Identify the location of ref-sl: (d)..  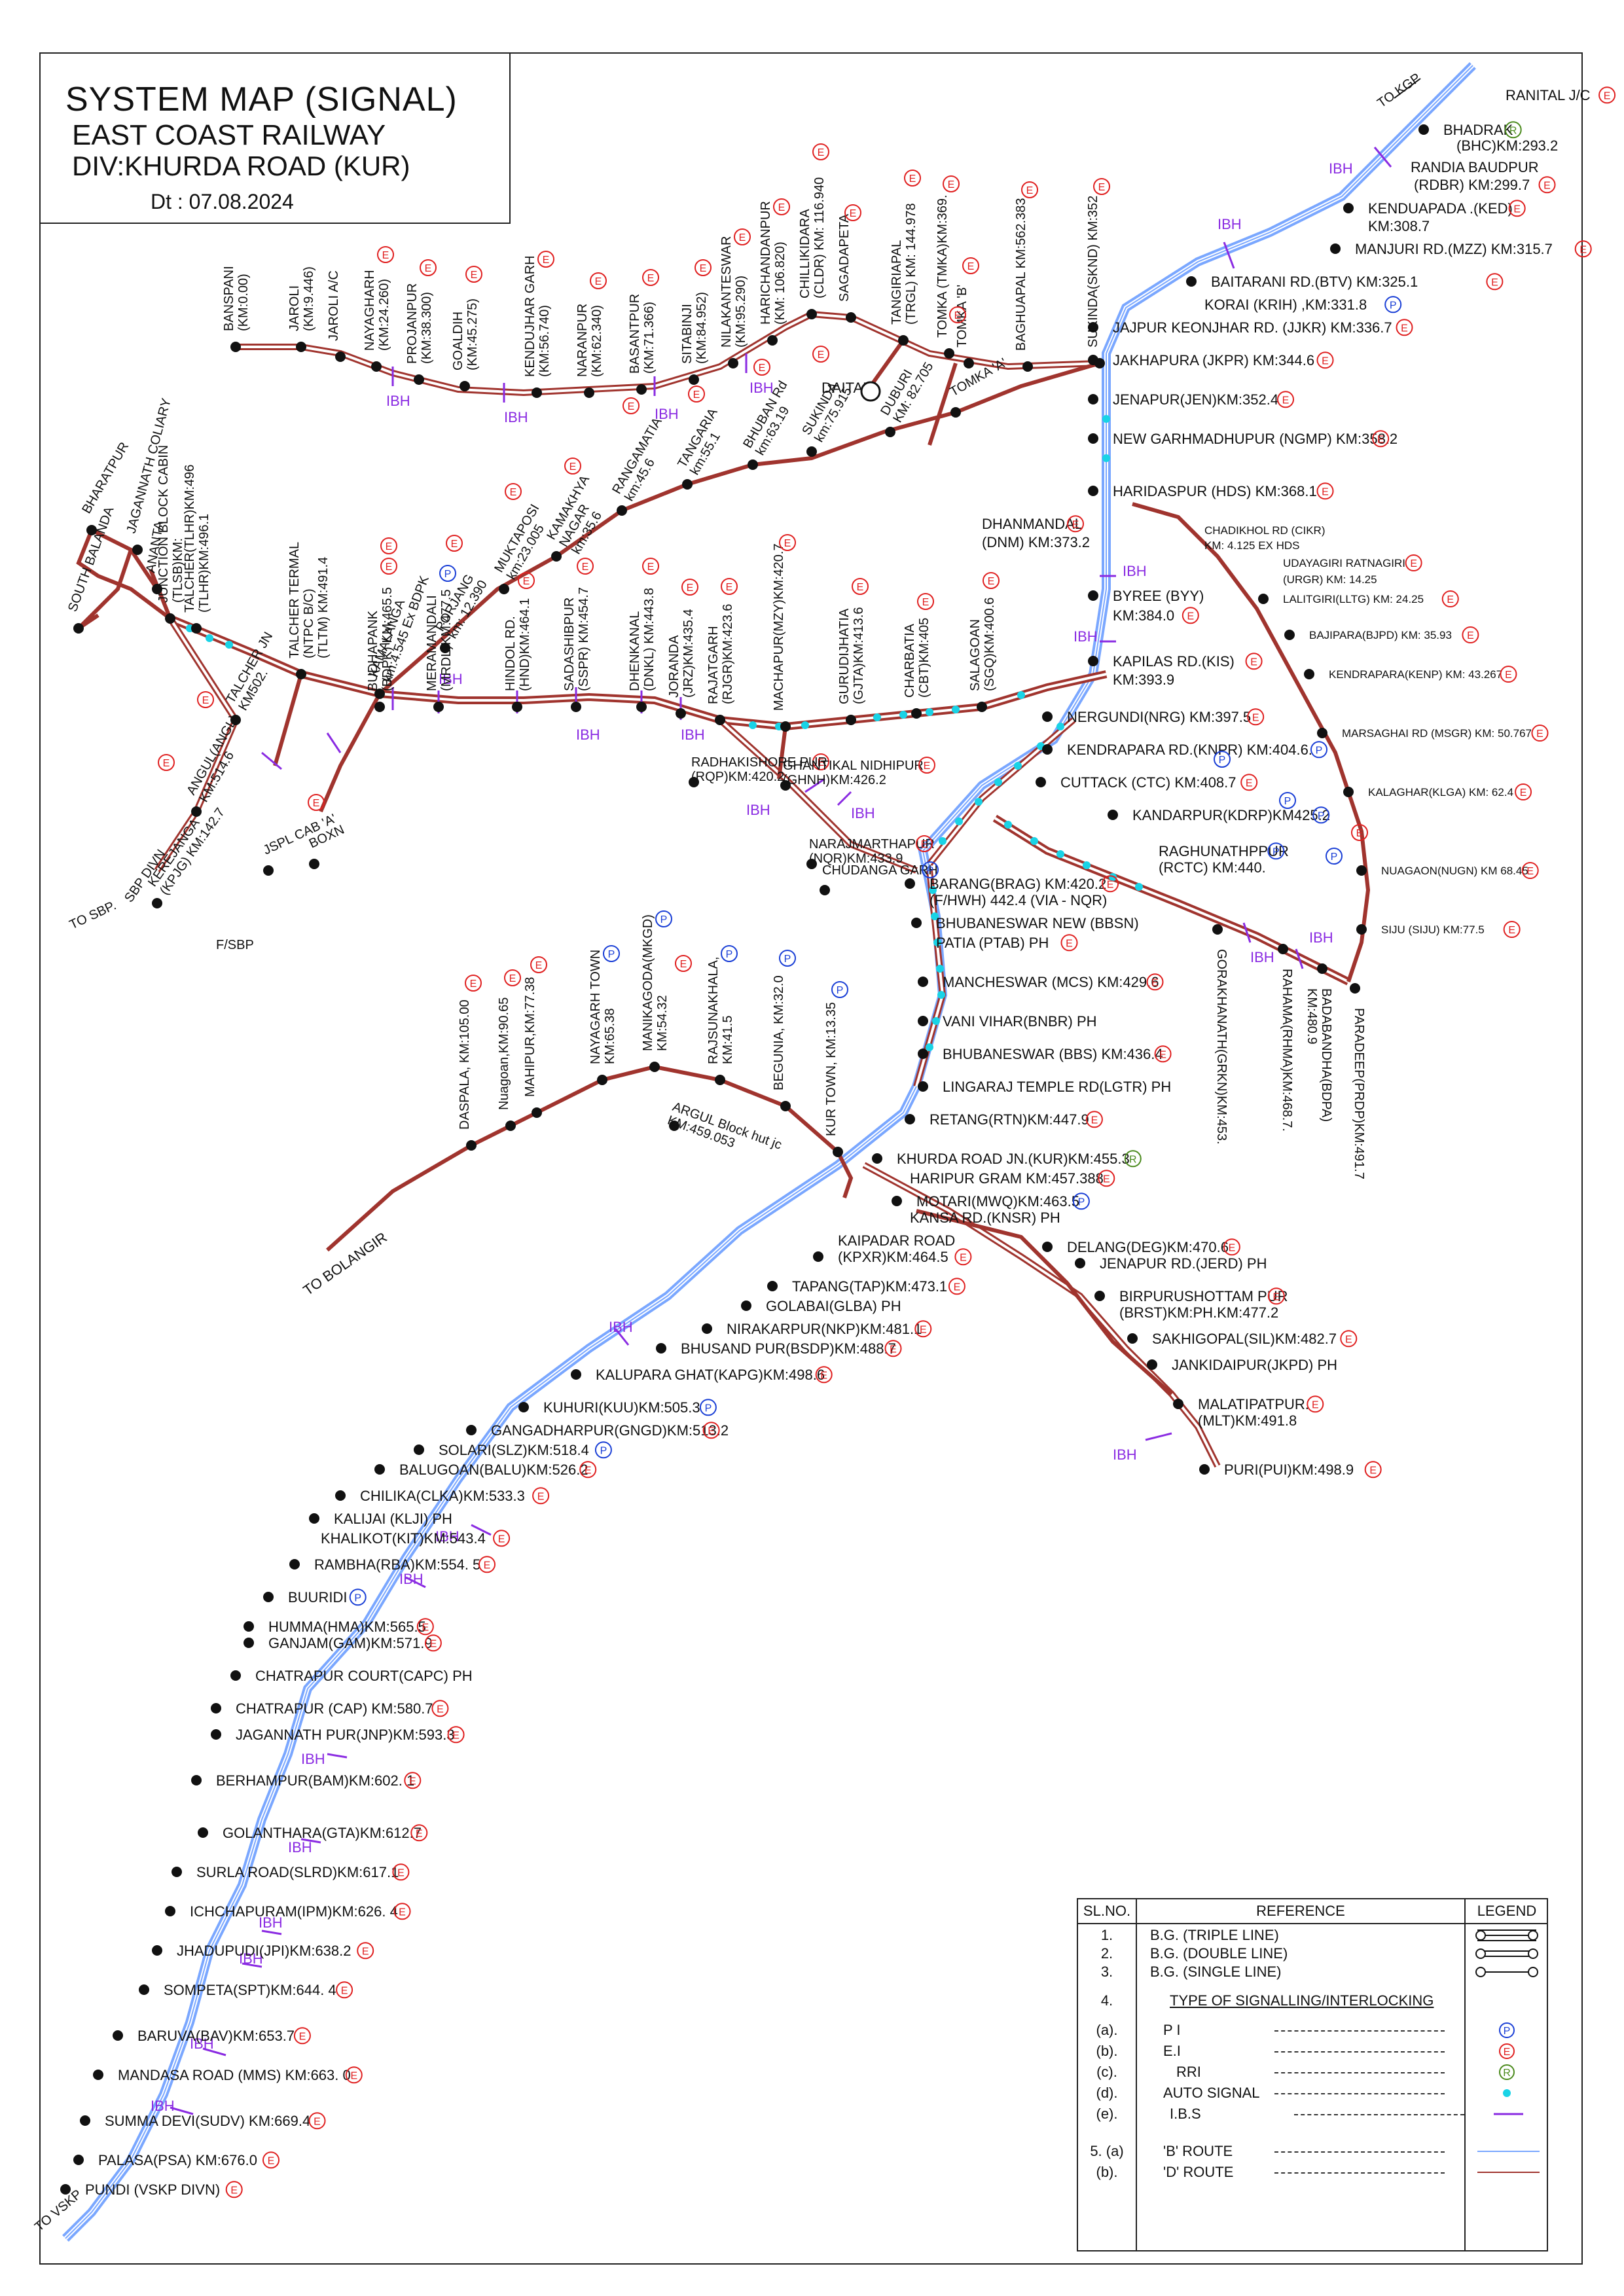
(1107, 2093).